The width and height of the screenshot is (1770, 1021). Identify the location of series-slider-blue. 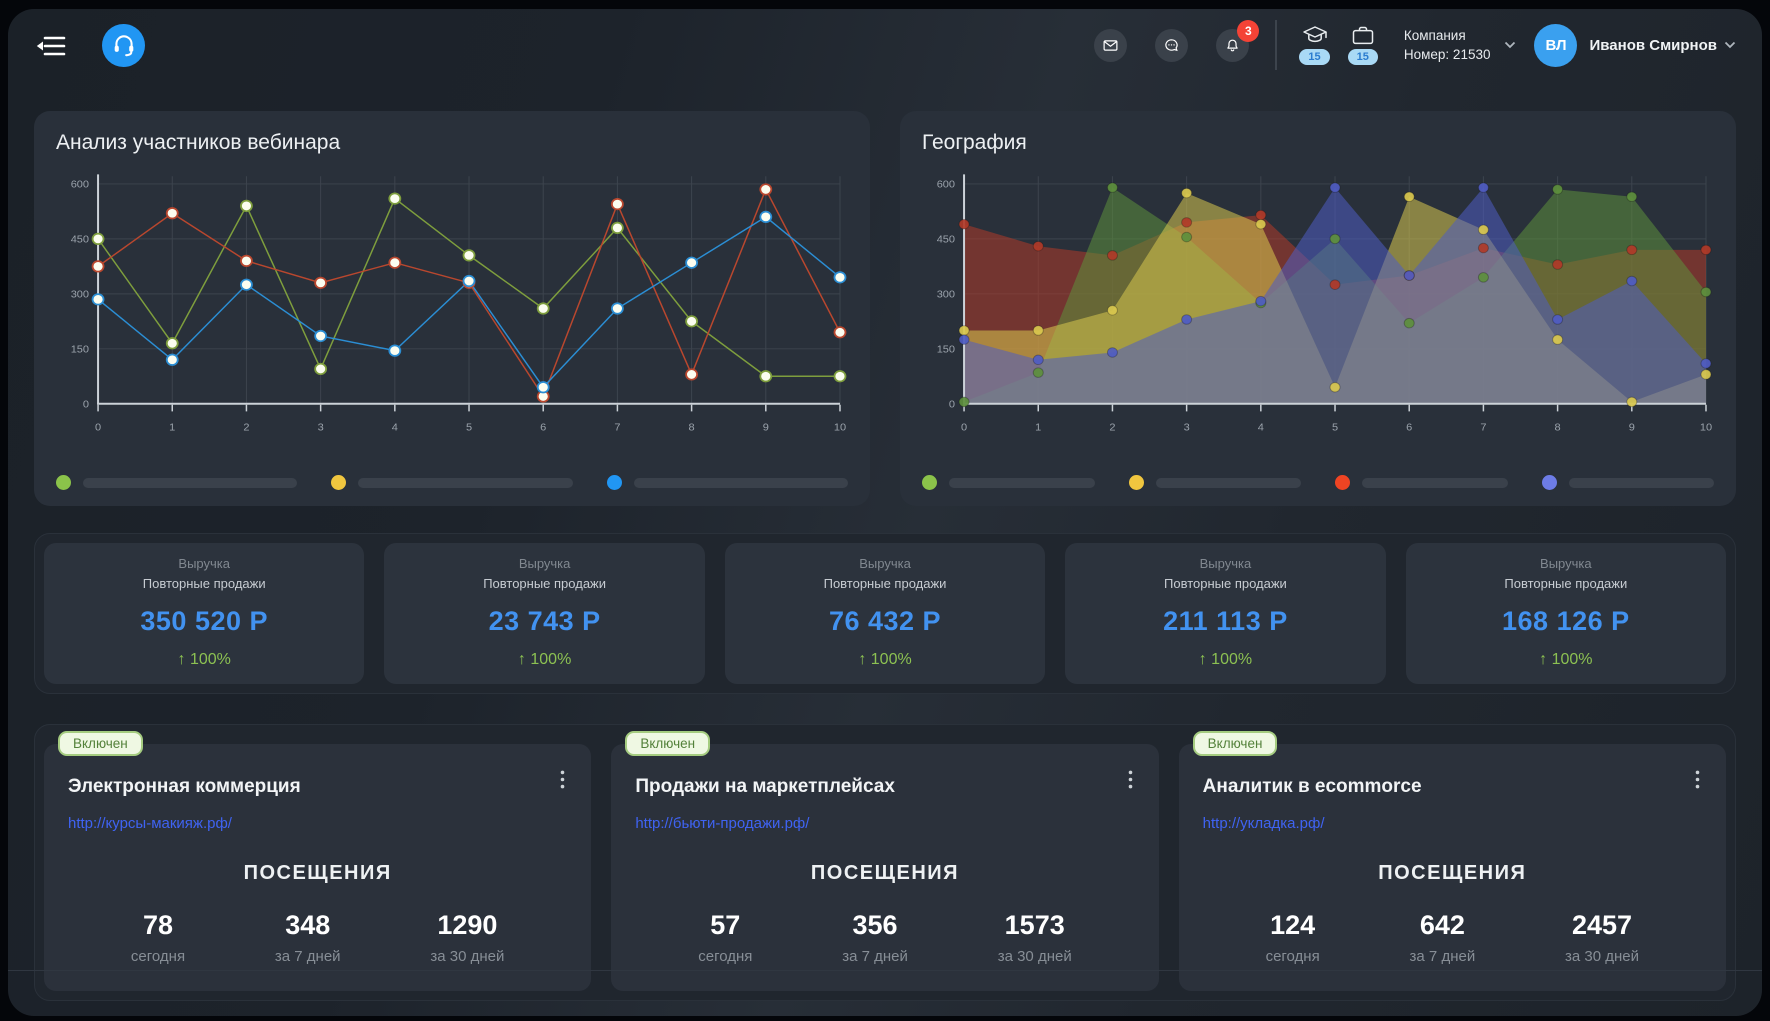
(727, 482).